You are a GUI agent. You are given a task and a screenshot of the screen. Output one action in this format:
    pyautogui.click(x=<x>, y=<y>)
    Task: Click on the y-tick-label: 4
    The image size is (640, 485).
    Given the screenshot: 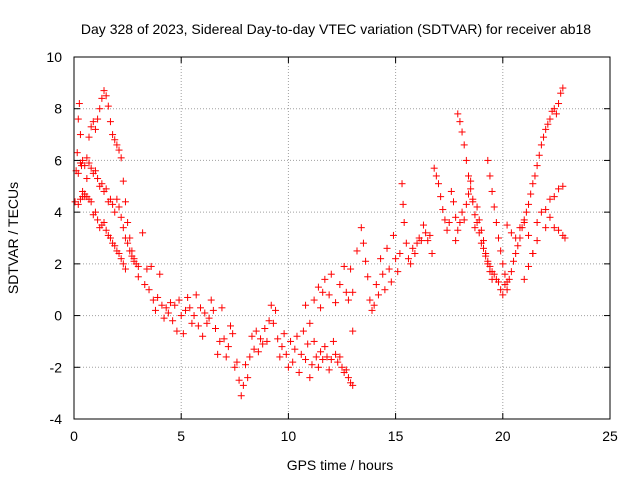 What is the action you would take?
    pyautogui.click(x=58, y=212)
    